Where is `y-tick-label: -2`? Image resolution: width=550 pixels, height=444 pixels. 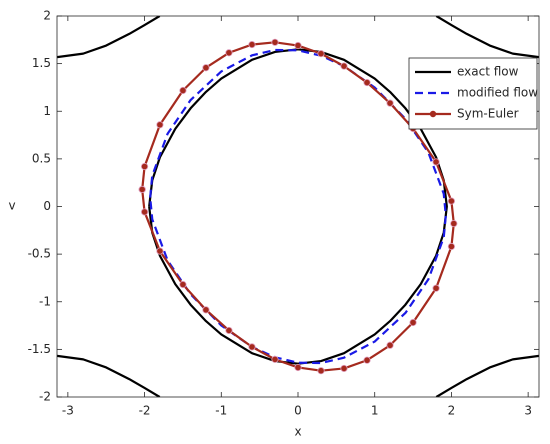
y-tick-label: -2 is located at coordinates (45, 397).